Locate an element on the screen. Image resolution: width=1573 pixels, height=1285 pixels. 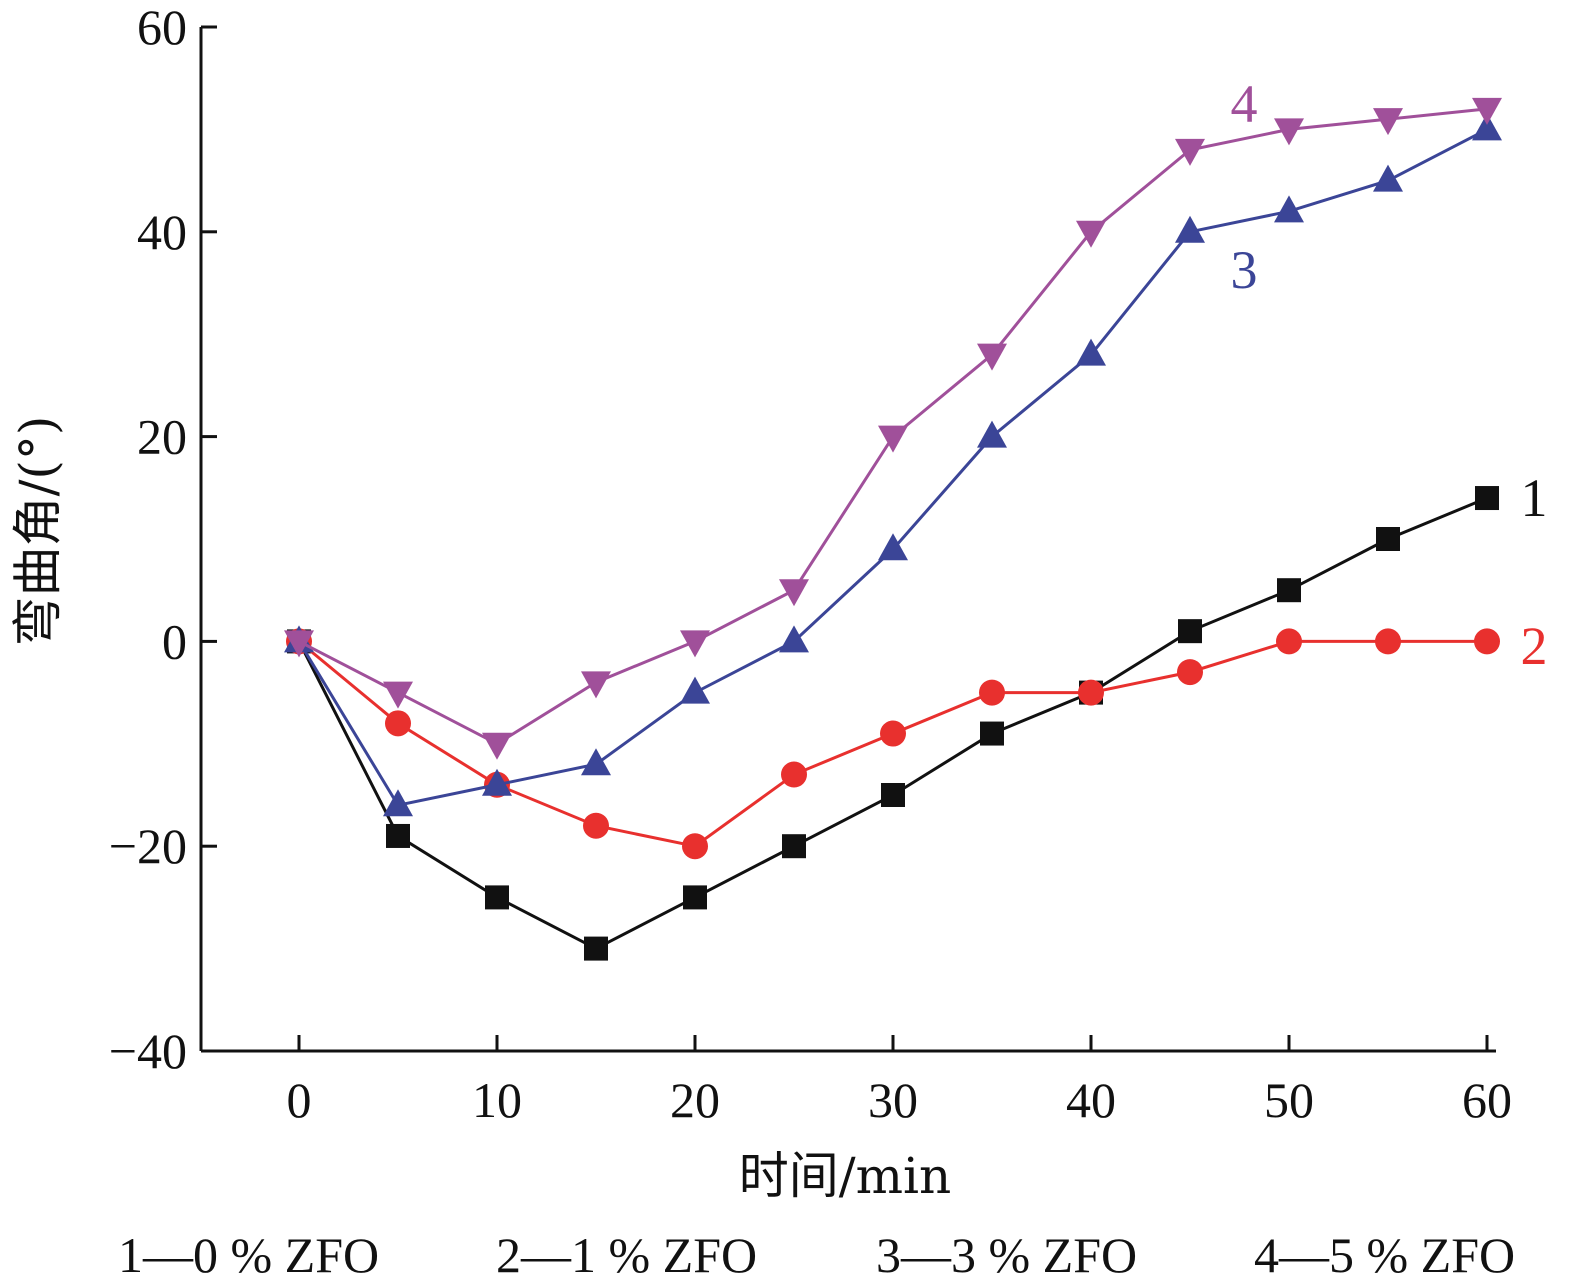
series-labels: 4 3 1 2 is located at coordinates (1389, 375).